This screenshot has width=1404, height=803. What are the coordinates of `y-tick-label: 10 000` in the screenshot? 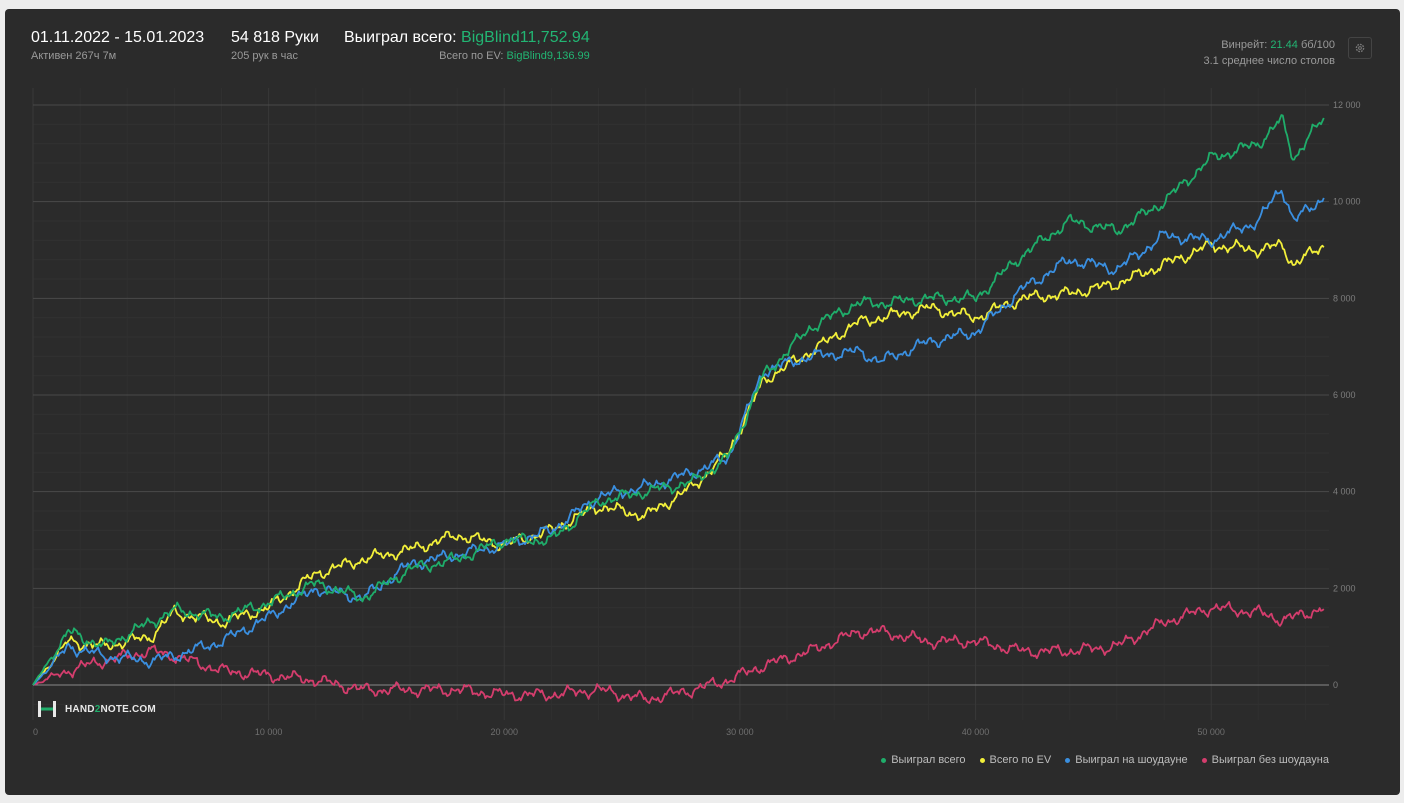 It's located at (1347, 202).